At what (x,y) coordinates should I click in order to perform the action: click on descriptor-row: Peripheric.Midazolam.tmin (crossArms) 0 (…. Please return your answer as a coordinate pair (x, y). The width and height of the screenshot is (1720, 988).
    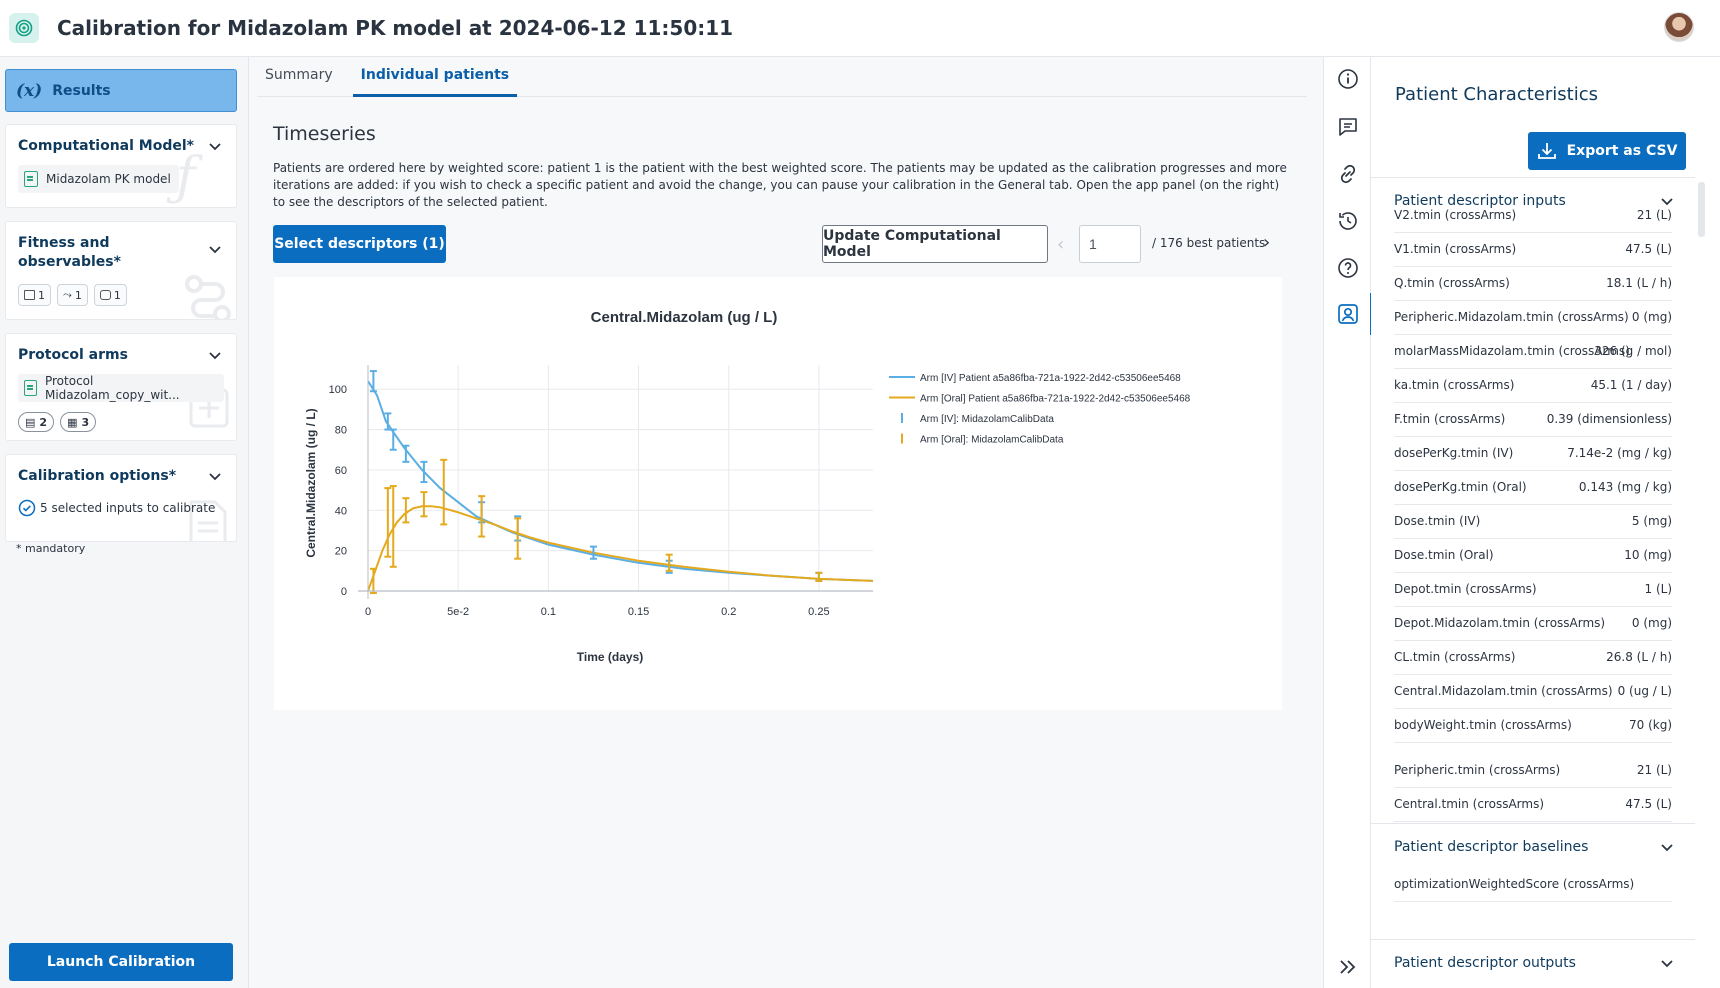
    Looking at the image, I should click on (1533, 318).